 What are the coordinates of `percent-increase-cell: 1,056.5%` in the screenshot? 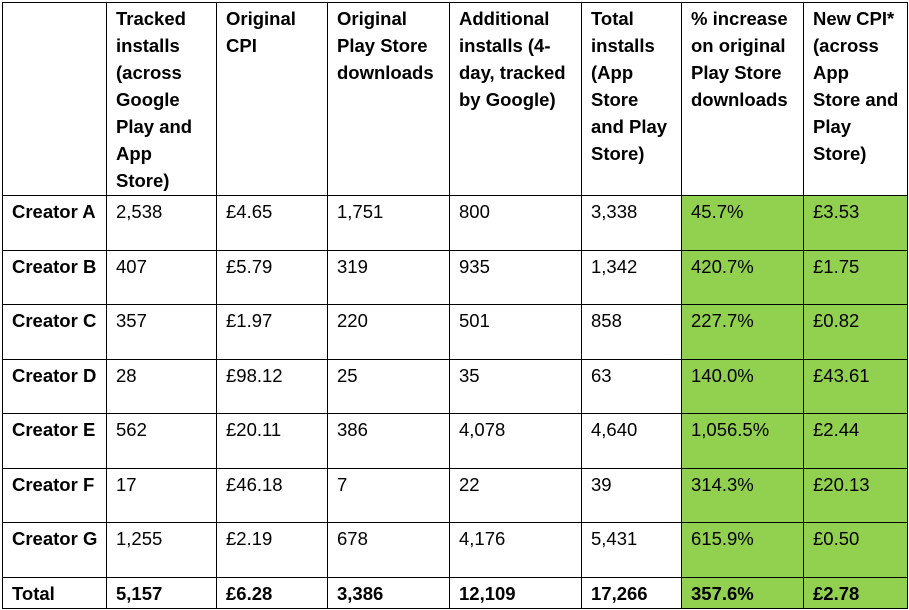 It's located at (742, 441).